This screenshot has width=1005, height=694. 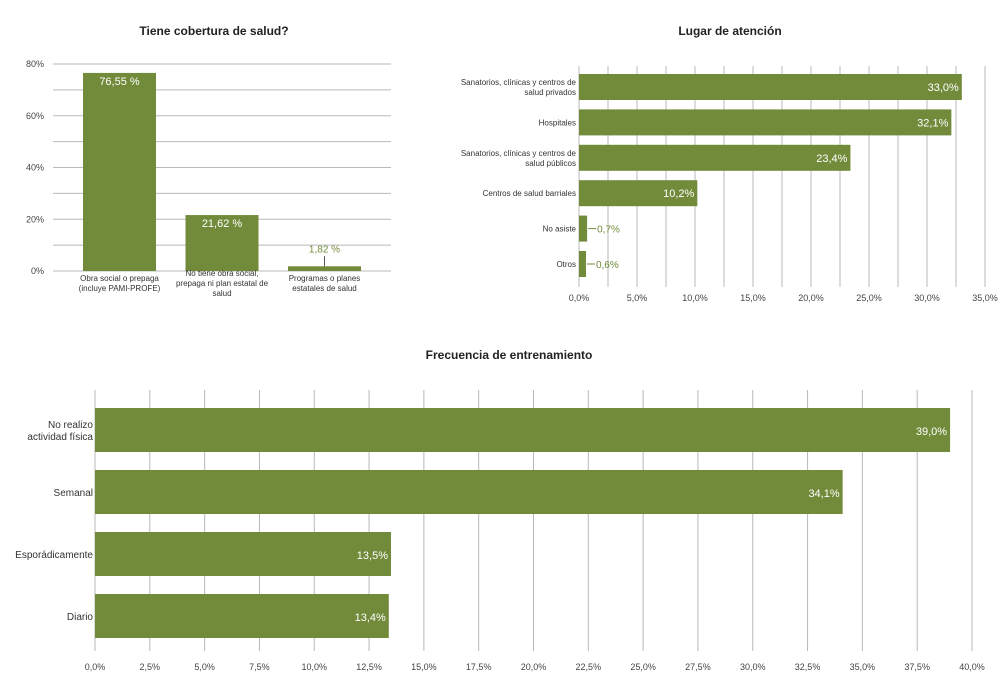 I want to click on x-tick-label: 37,5%, so click(x=917, y=667).